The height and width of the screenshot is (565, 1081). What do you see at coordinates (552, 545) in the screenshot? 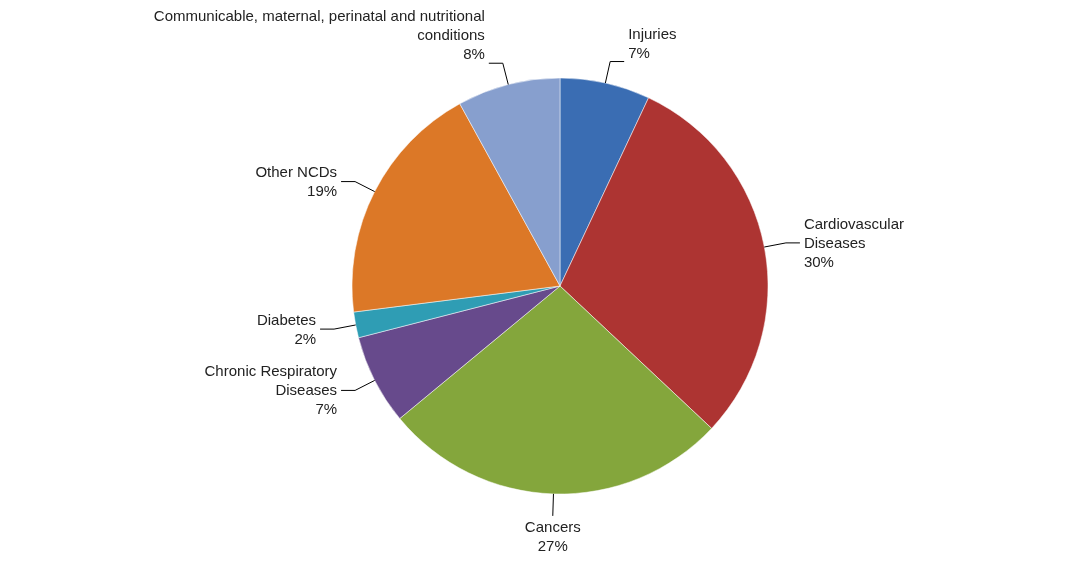
I see `data-label: 27%` at bounding box center [552, 545].